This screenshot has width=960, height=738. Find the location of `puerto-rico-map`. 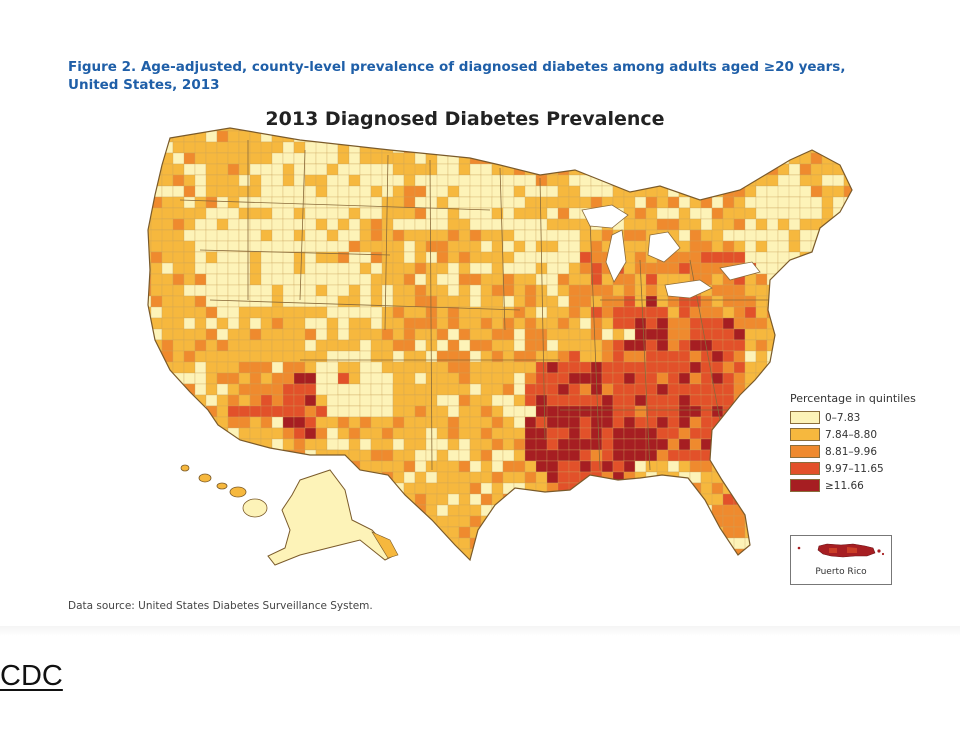

puerto-rico-map is located at coordinates (841, 550).